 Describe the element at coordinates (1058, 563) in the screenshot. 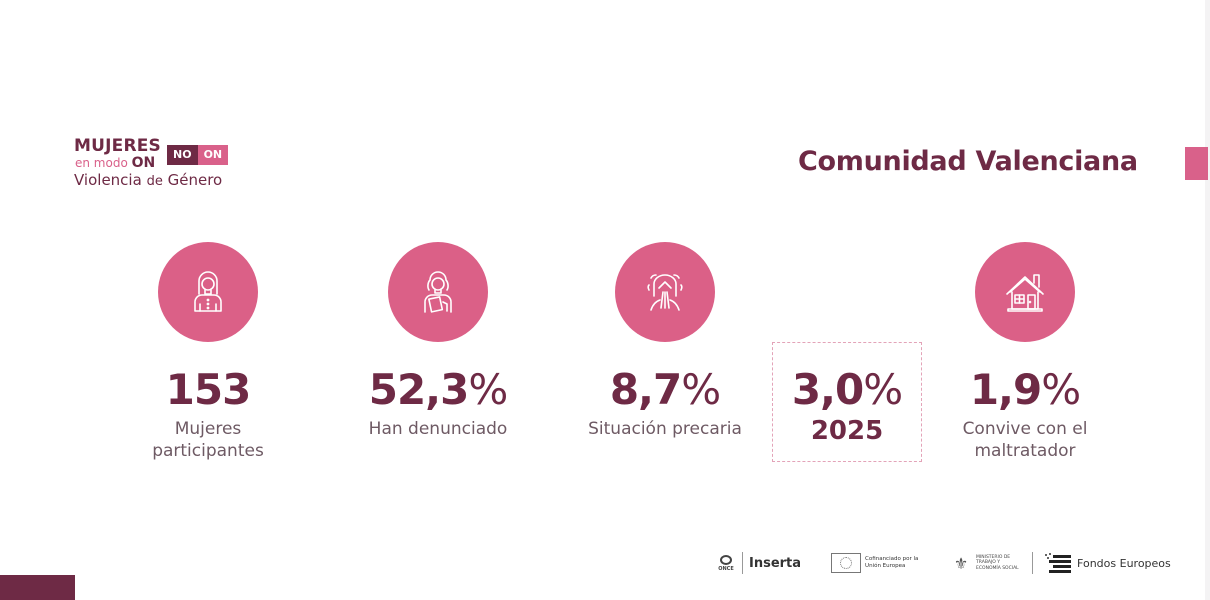

I see `fondos-europeos-icon` at that location.